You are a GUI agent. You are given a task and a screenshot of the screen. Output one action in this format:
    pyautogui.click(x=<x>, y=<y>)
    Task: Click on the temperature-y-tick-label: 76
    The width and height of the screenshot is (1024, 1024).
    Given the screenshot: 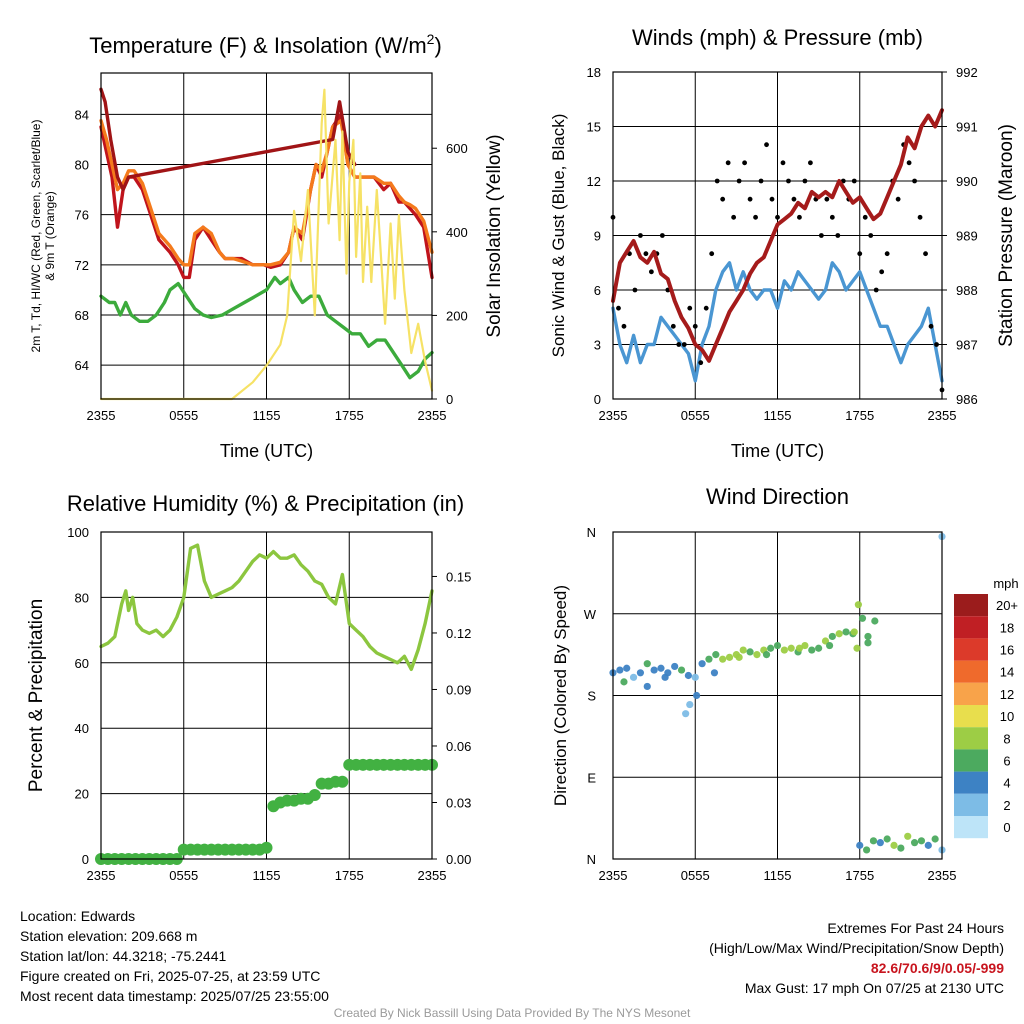 What is the action you would take?
    pyautogui.click(x=82, y=215)
    